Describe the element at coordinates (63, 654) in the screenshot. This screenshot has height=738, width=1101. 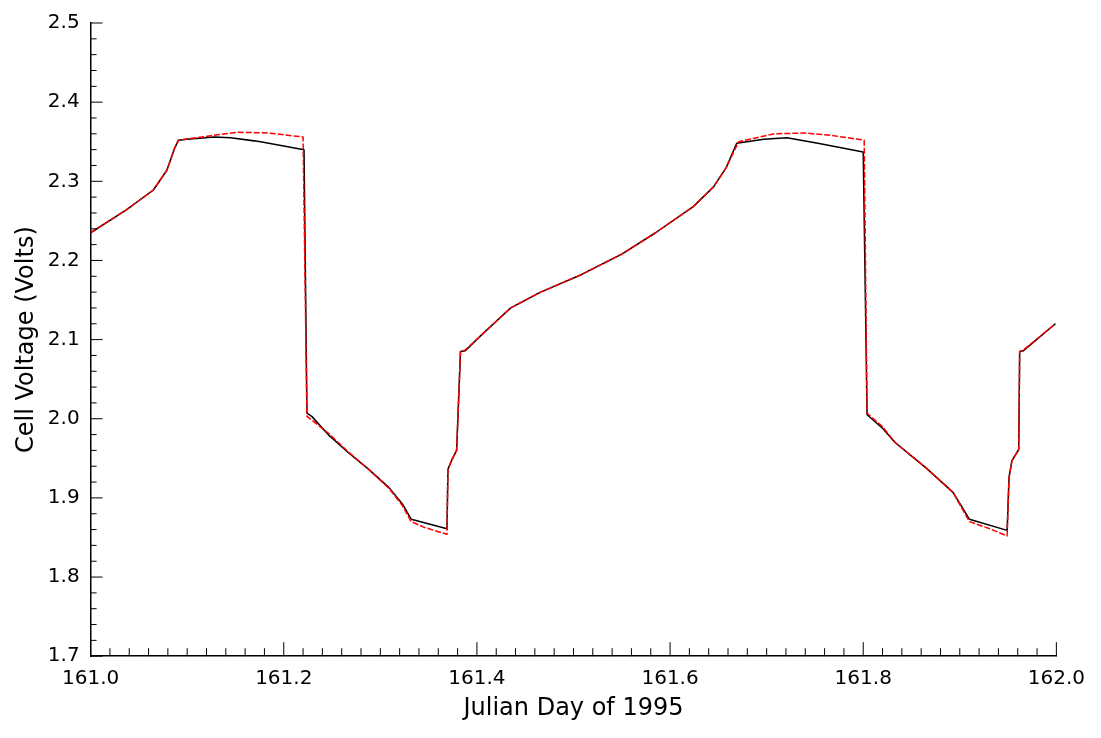
I see `y-tick-label: 1.7` at that location.